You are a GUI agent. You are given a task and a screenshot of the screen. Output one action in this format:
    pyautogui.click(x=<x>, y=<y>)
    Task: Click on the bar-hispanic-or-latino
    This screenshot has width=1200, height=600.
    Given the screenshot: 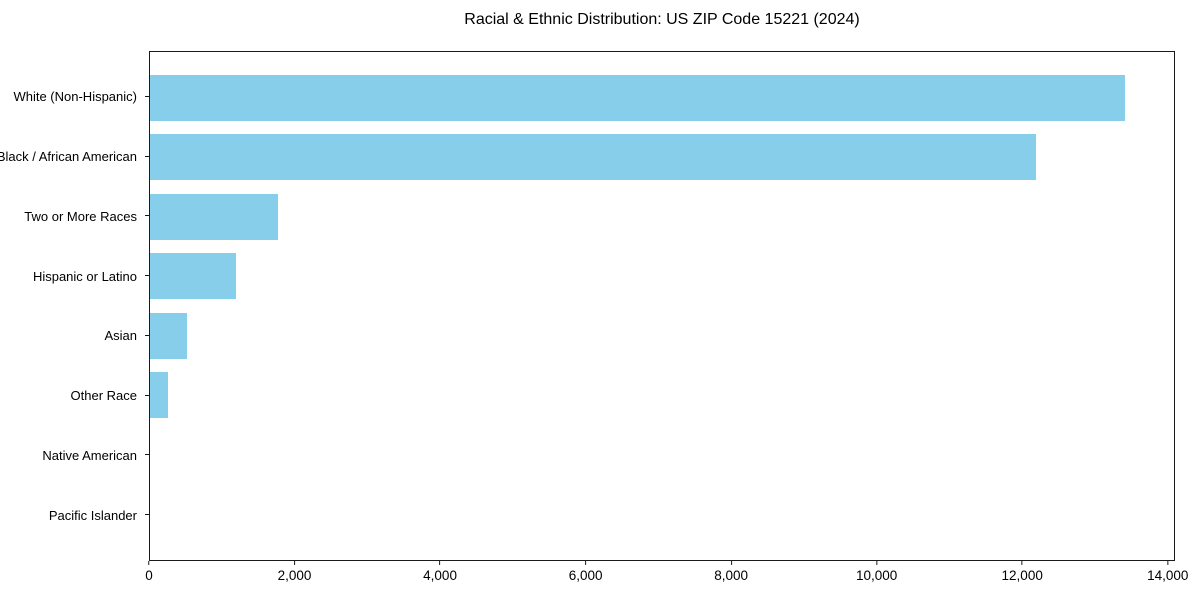 What is the action you would take?
    pyautogui.click(x=193, y=276)
    